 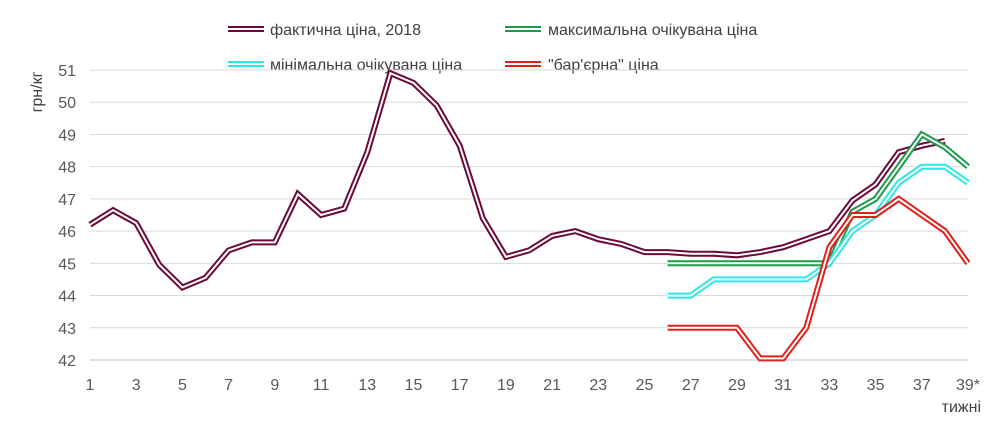 What do you see at coordinates (598, 385) in the screenshot?
I see `x-tick-label: 23` at bounding box center [598, 385].